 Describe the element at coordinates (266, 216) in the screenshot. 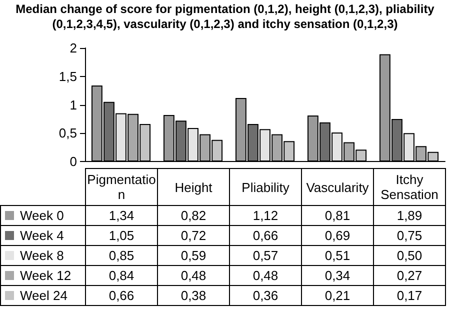

I see `data-label: 1,12` at that location.